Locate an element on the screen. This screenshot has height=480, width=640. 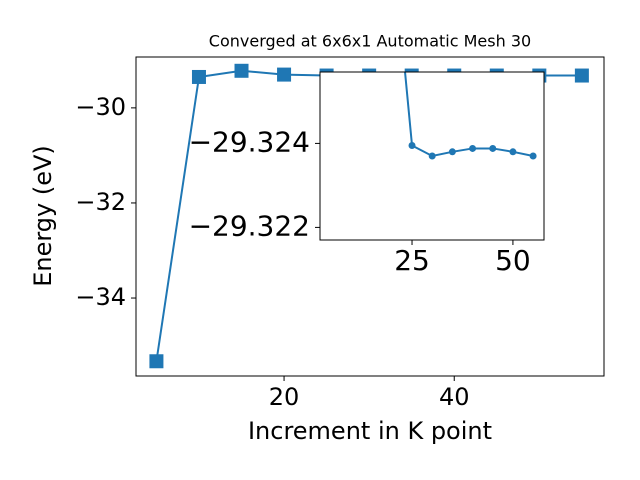
y-axis-label: Energy (eV) is located at coordinates (43, 216).